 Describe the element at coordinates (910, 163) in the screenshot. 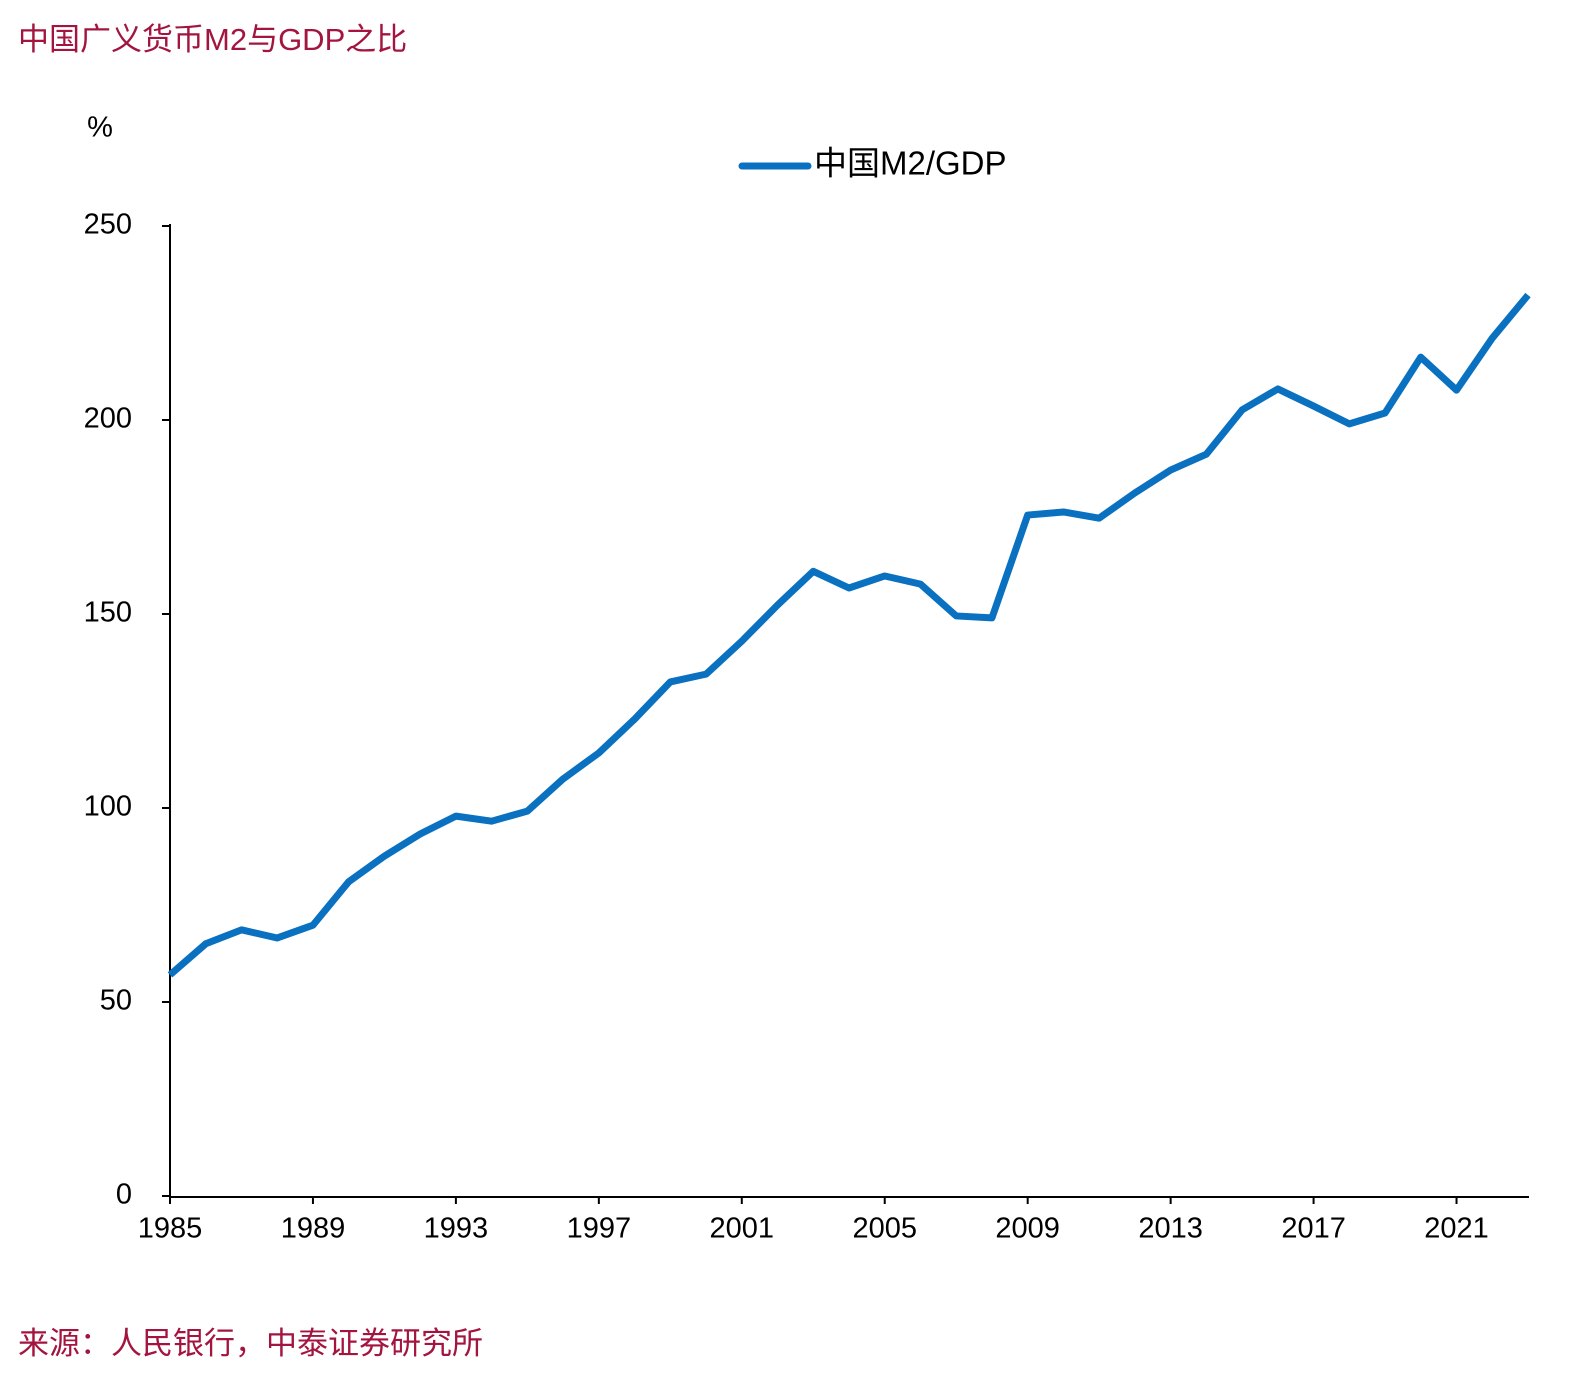

I see `legend-label: 中国M2/GDP` at that location.